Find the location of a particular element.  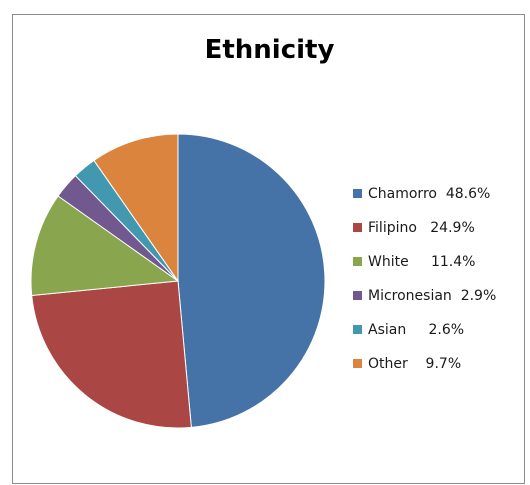

pie-slice-white is located at coordinates (105, 246).